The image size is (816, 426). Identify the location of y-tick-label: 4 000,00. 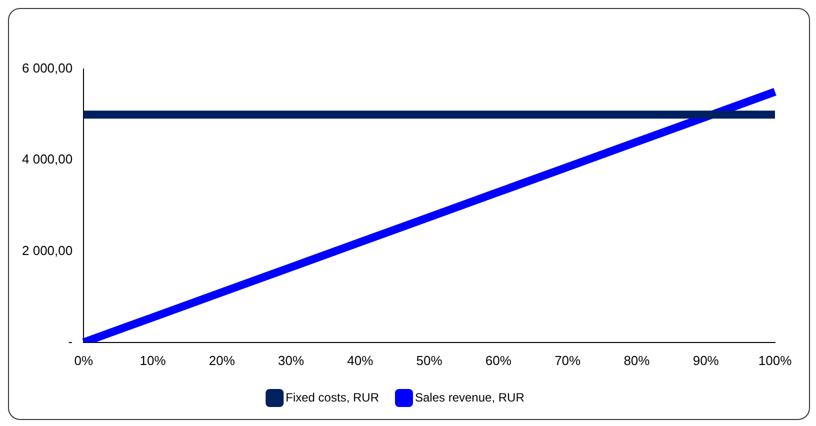
(47, 159).